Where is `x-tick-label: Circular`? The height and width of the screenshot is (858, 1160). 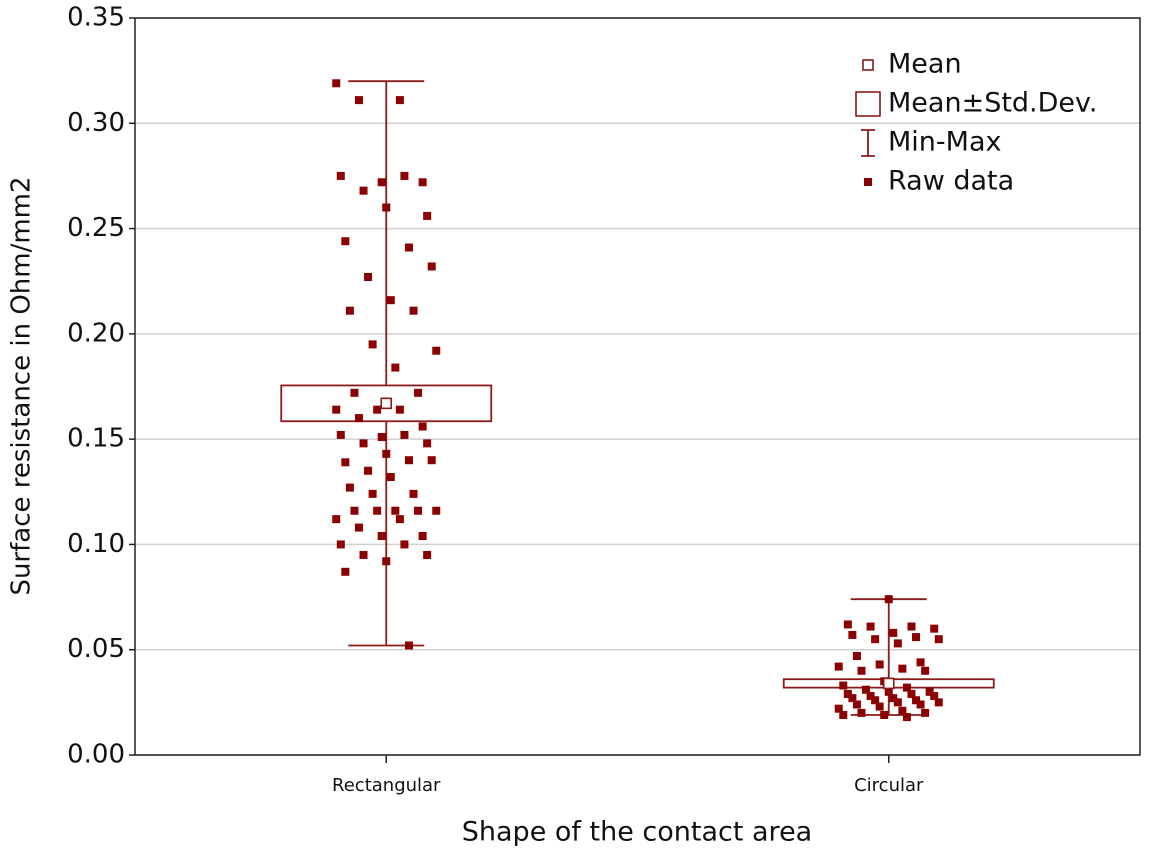
x-tick-label: Circular is located at coordinates (889, 785).